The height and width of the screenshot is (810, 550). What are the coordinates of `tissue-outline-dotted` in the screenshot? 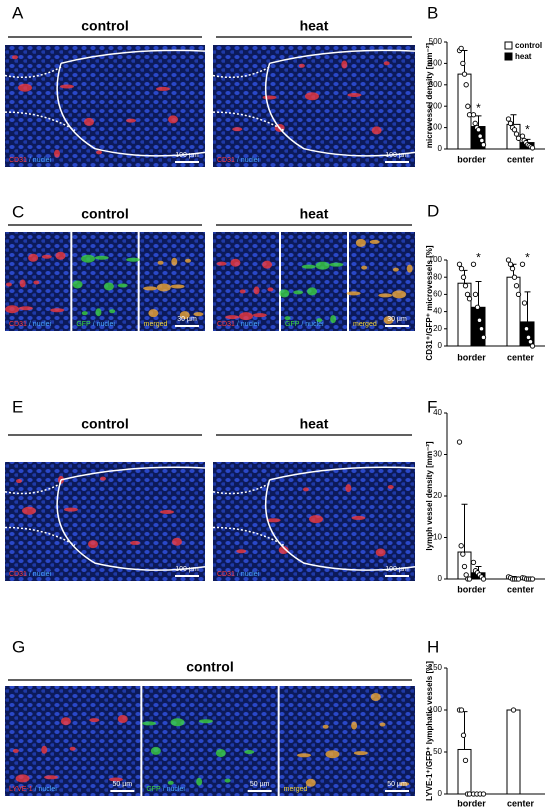 It's located at (248, 99).